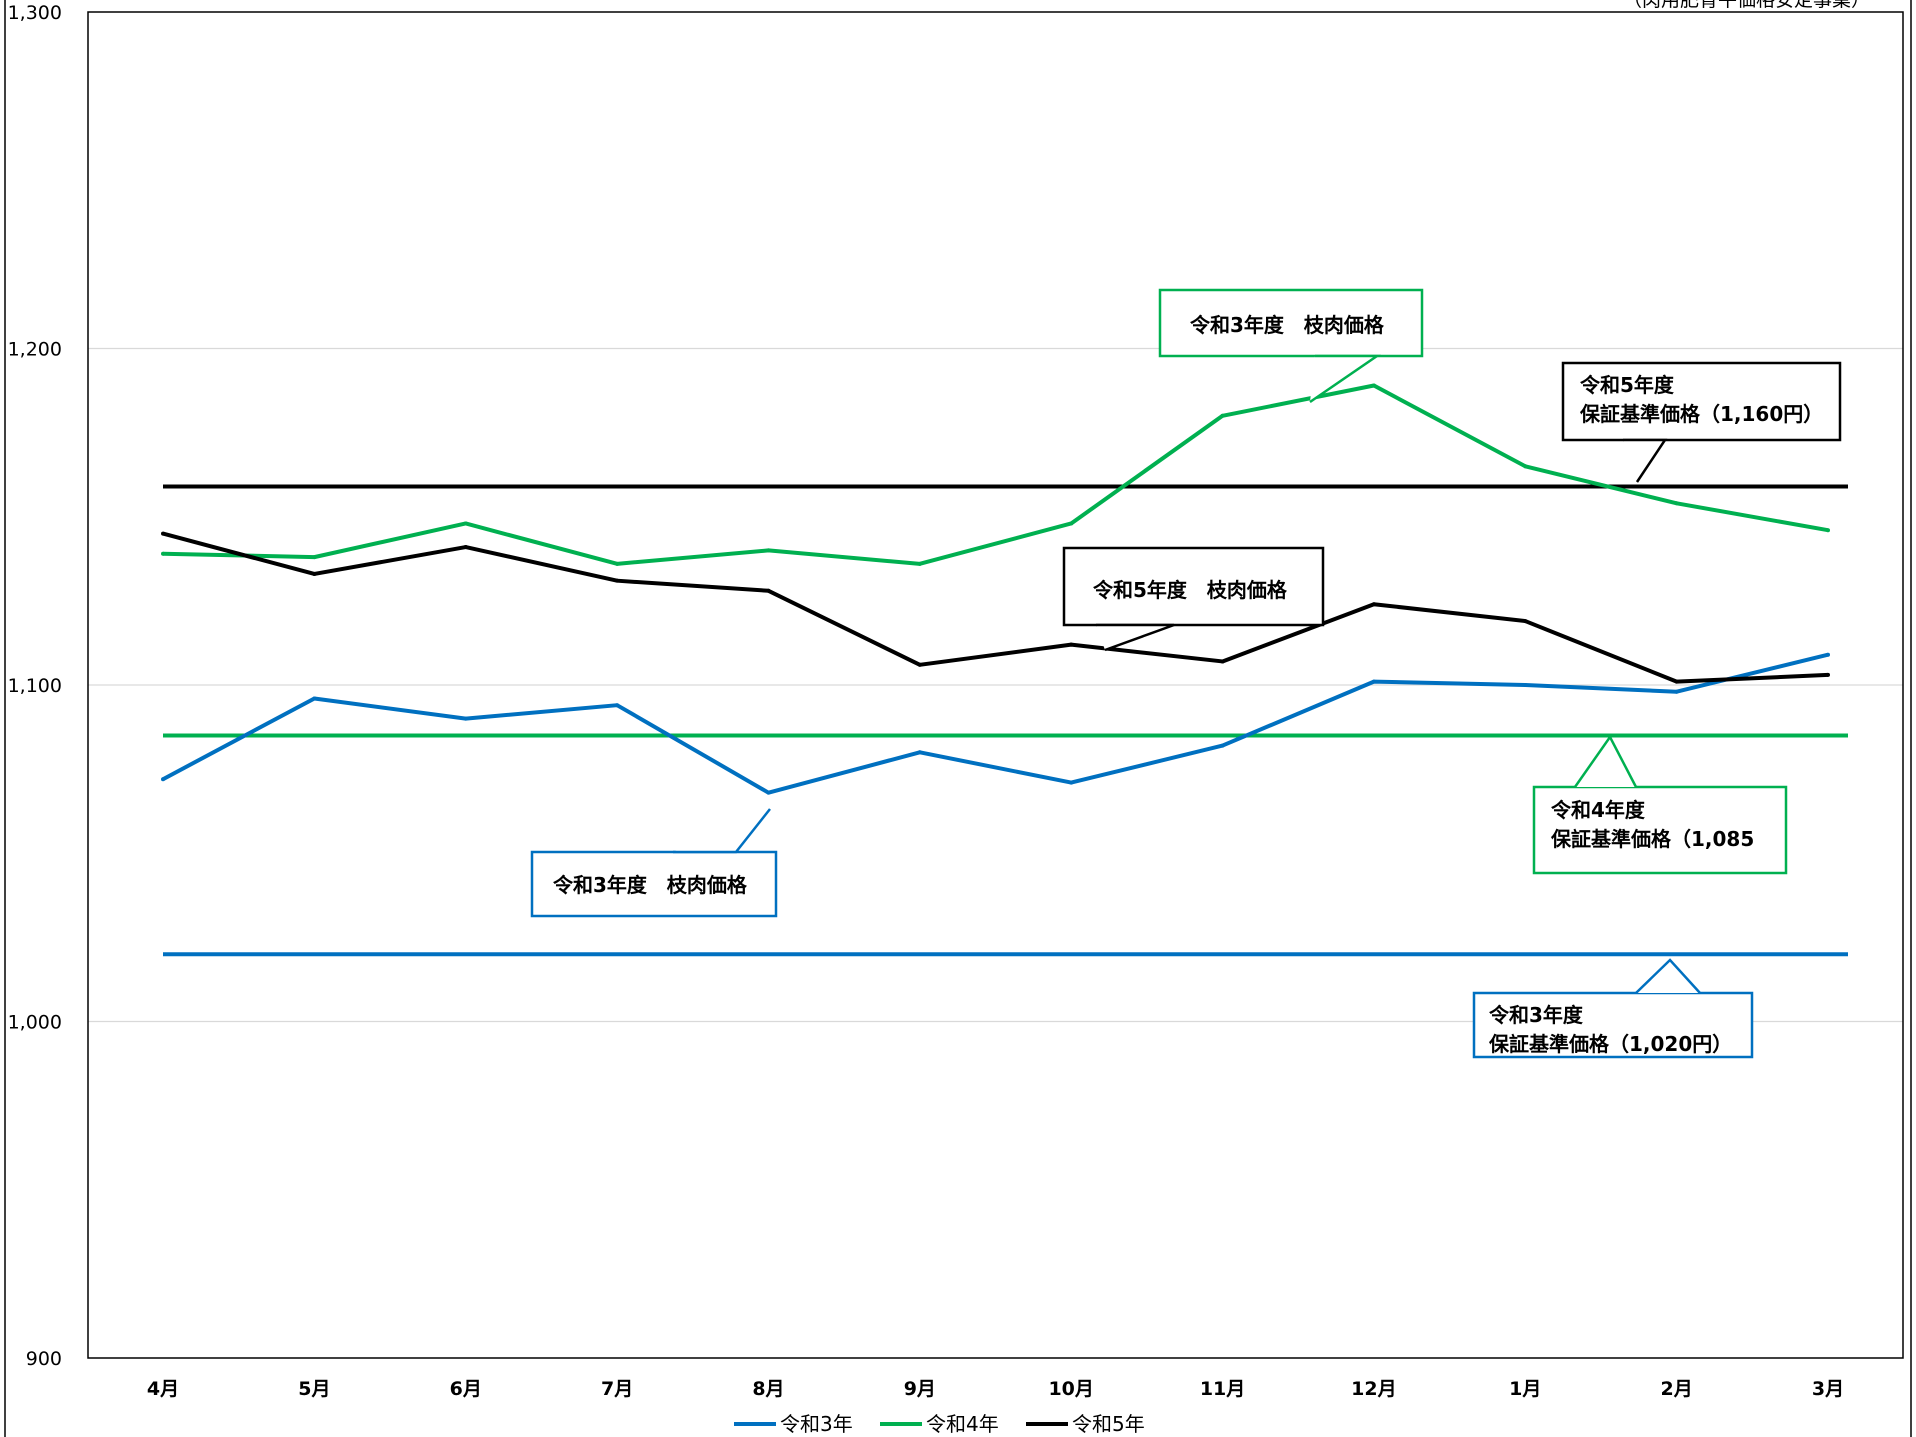 This screenshot has height=1437, width=1916. What do you see at coordinates (768, 1389) in the screenshot?
I see `x-tick-label: 8月` at bounding box center [768, 1389].